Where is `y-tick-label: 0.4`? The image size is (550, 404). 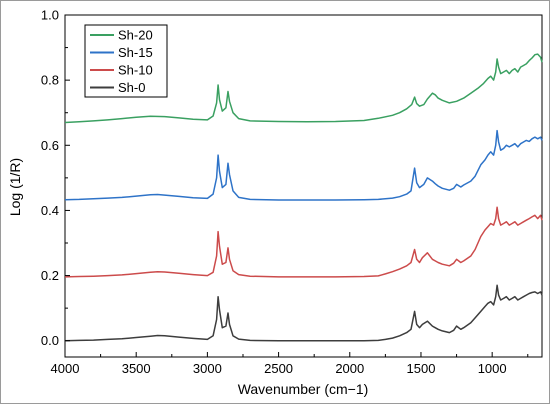
y-tick-label: 0.4 is located at coordinates (50, 210).